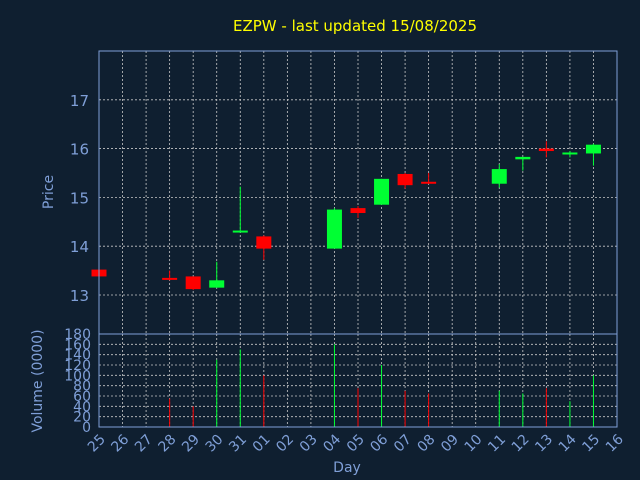  Describe the element at coordinates (144, 444) in the screenshot. I see `x-tick-label: 27` at that location.